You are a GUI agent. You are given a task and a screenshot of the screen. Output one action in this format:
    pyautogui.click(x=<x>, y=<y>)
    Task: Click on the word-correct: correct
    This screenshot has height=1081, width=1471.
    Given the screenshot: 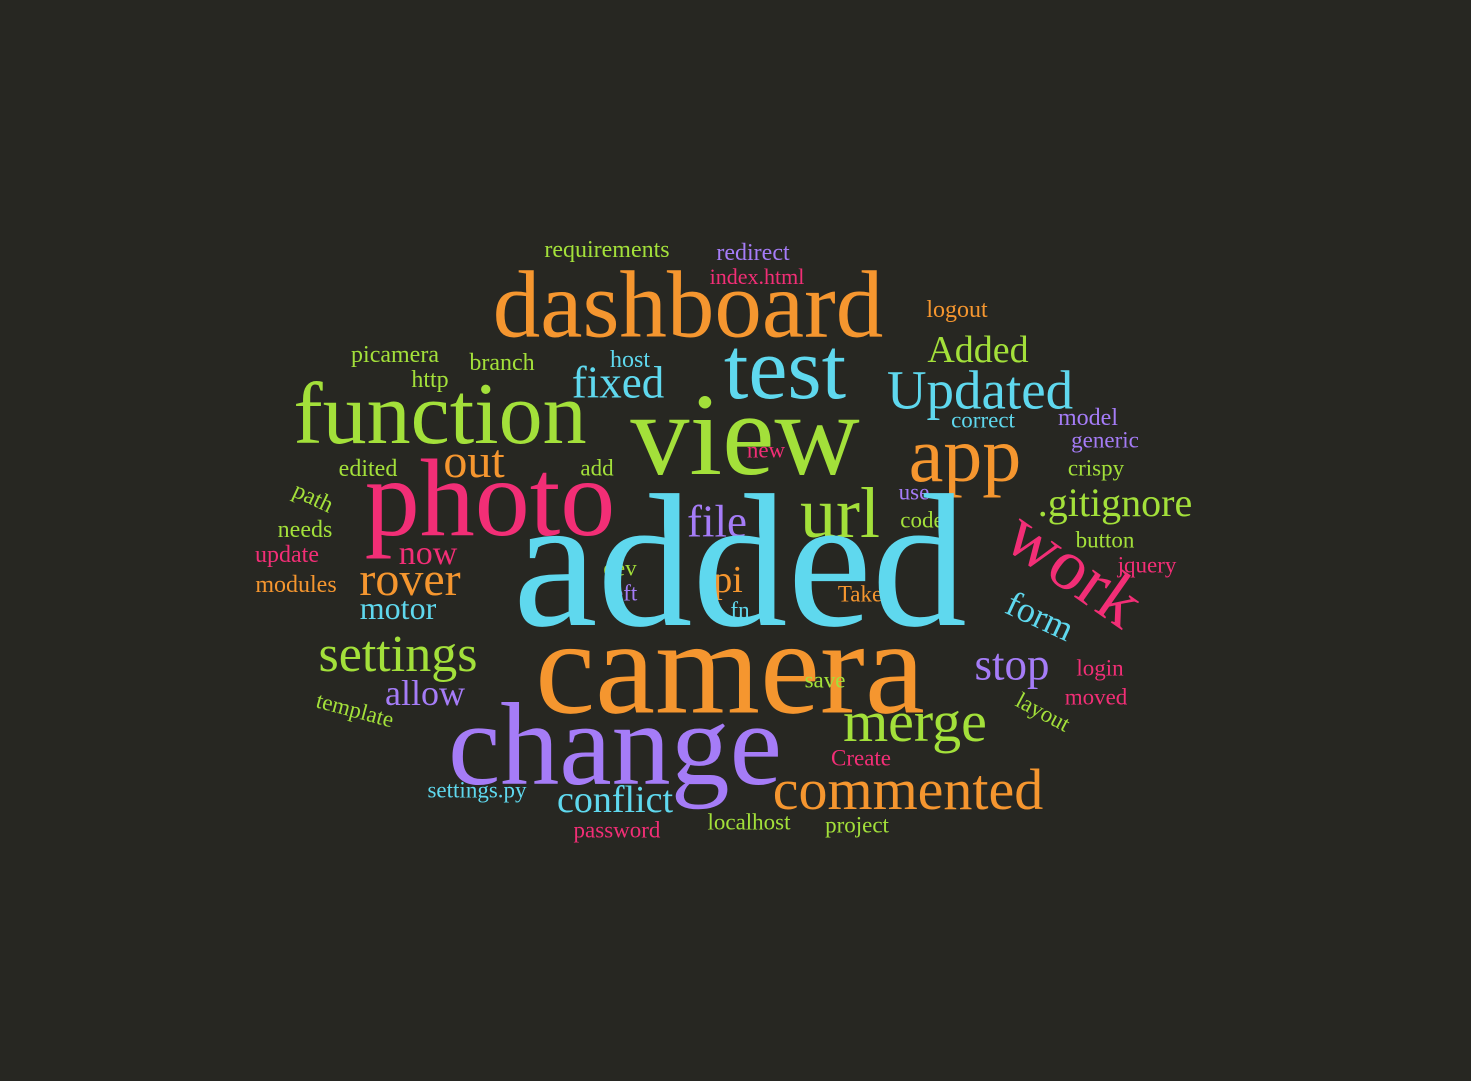 What is the action you would take?
    pyautogui.click(x=983, y=420)
    